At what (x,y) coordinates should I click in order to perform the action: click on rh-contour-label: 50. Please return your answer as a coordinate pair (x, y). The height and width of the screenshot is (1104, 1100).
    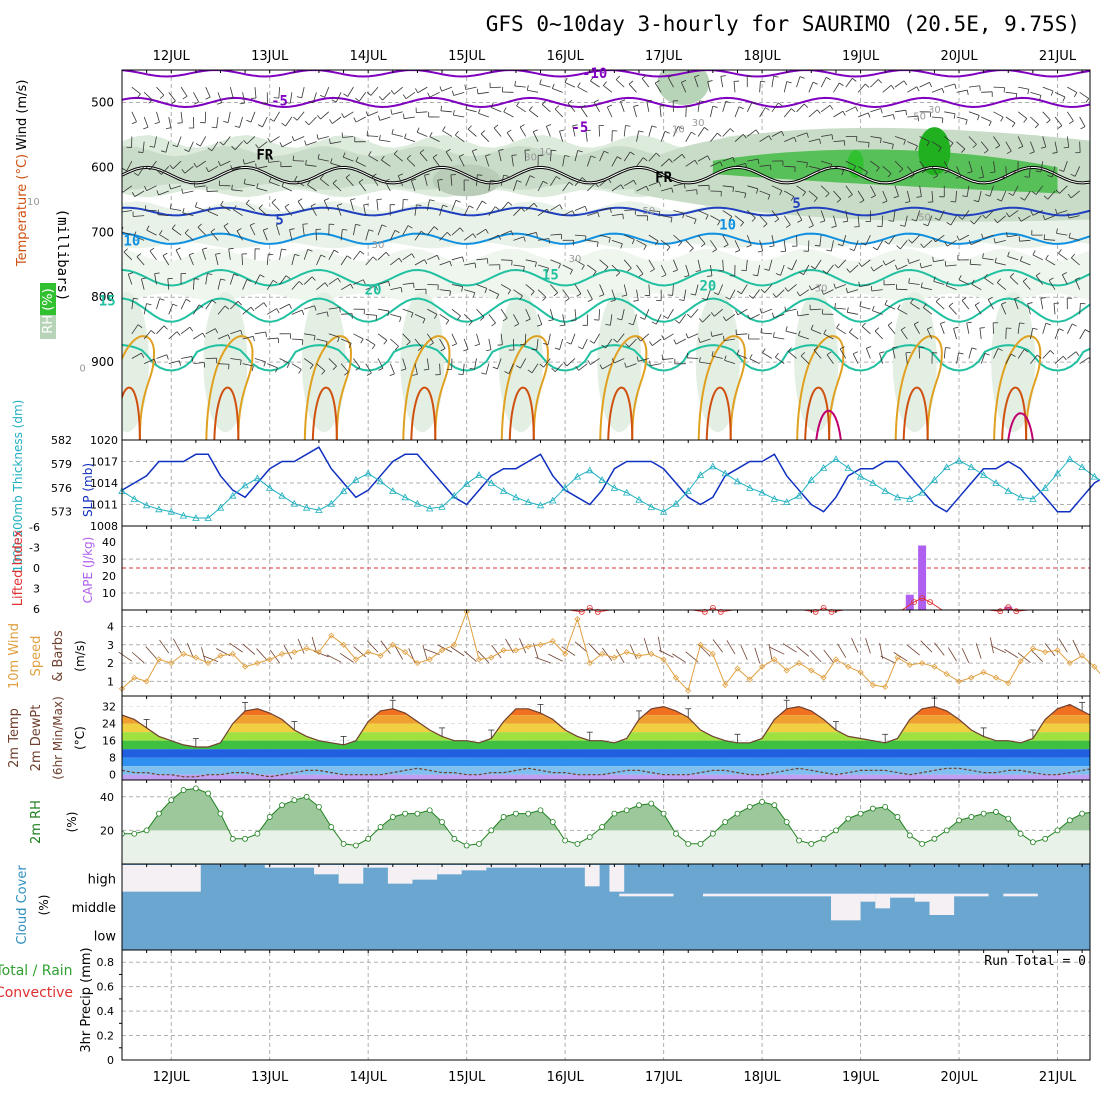
    Looking at the image, I should click on (919, 116).